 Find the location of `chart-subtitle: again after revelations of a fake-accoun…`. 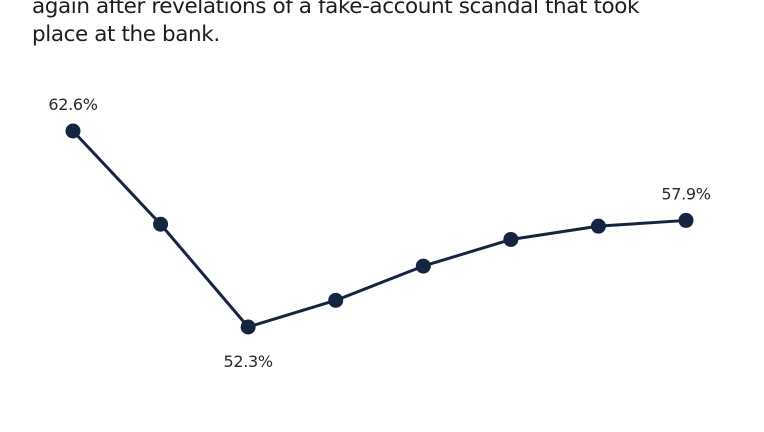

chart-subtitle: again after revelations of a fake-accoun… is located at coordinates (336, 23).